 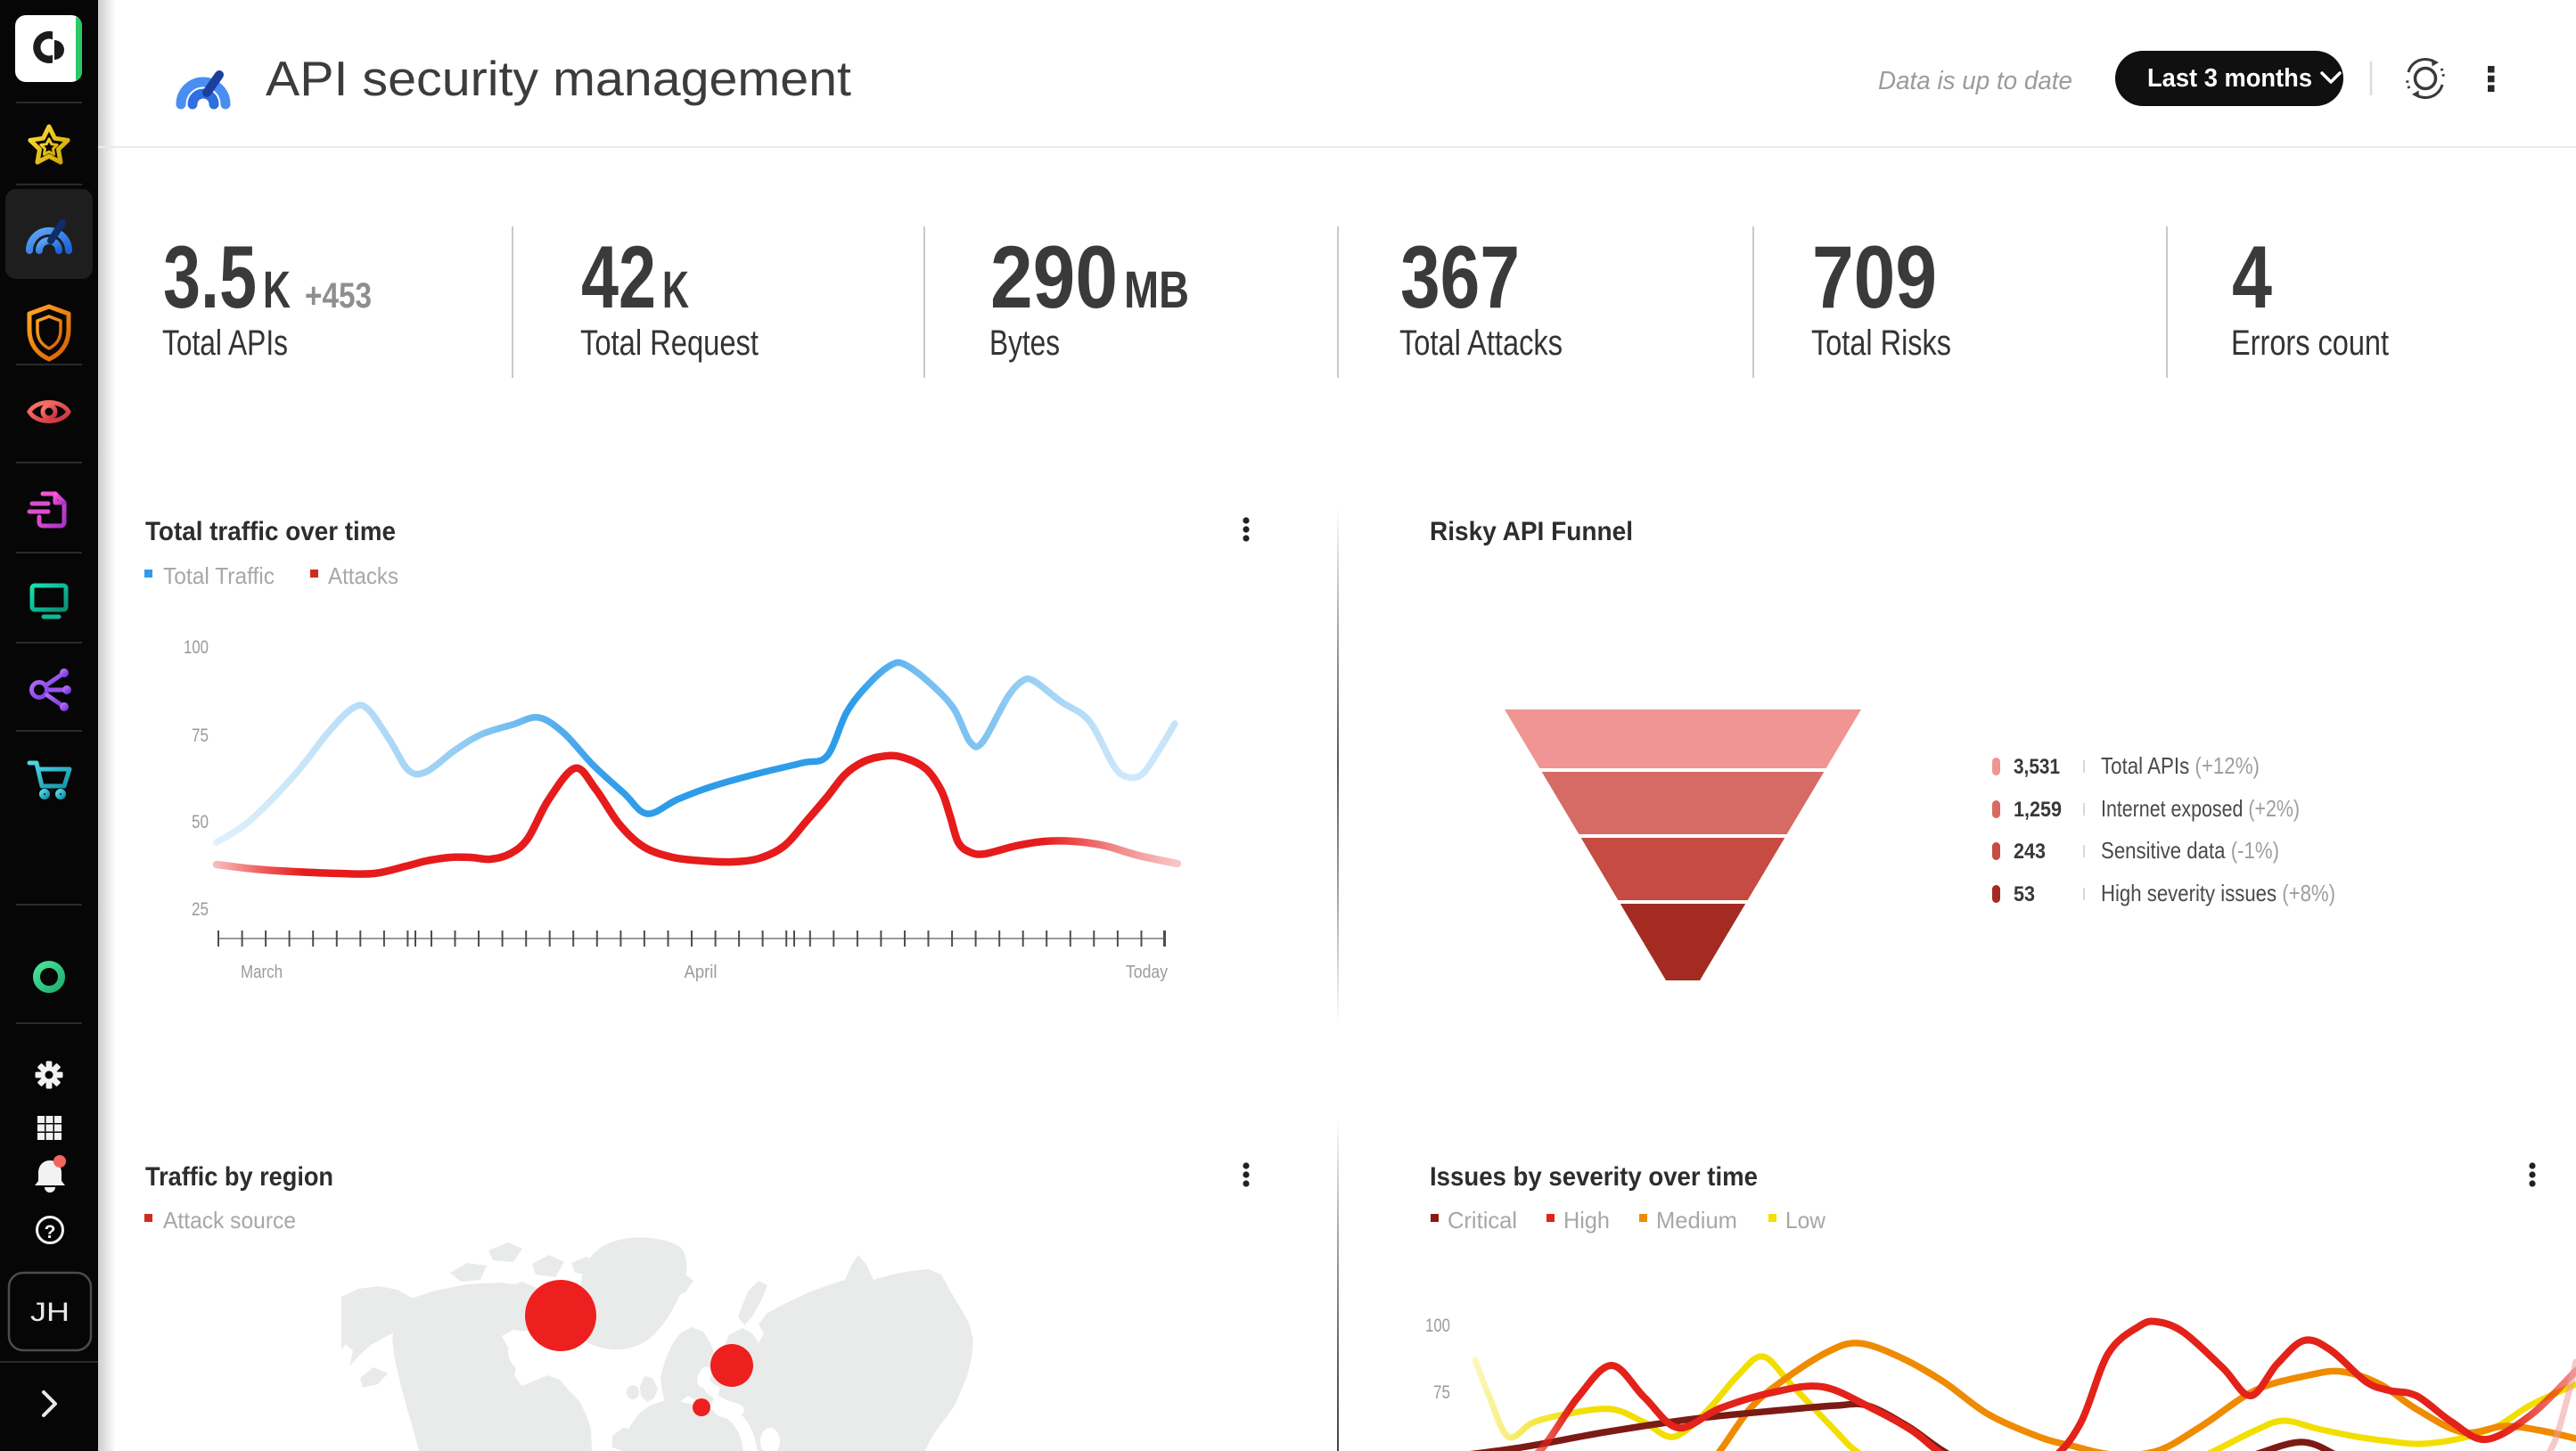 I want to click on svg-text: Data is up to date, so click(x=1975, y=81).